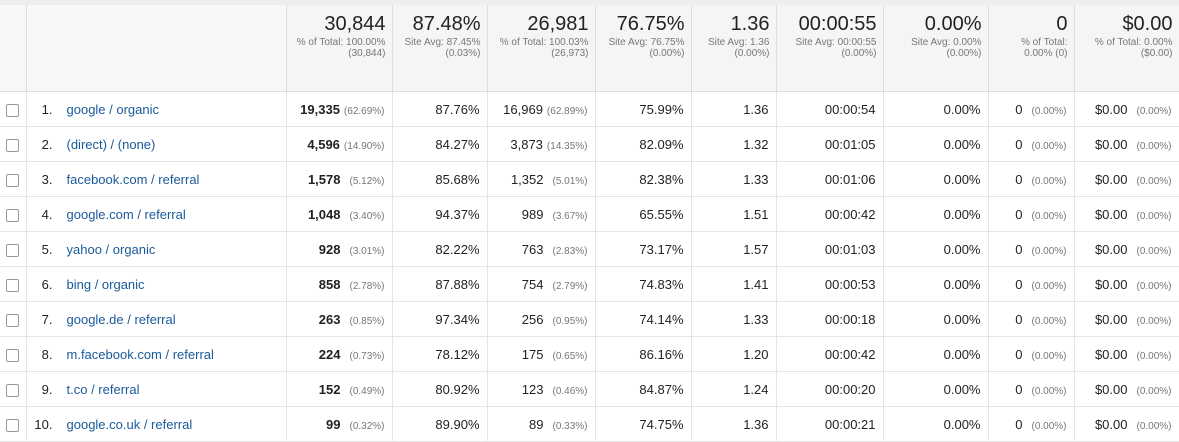 Image resolution: width=1179 pixels, height=442 pixels. What do you see at coordinates (339, 109) in the screenshot?
I see `sessions-cell: 19,335 (62.69%)` at bounding box center [339, 109].